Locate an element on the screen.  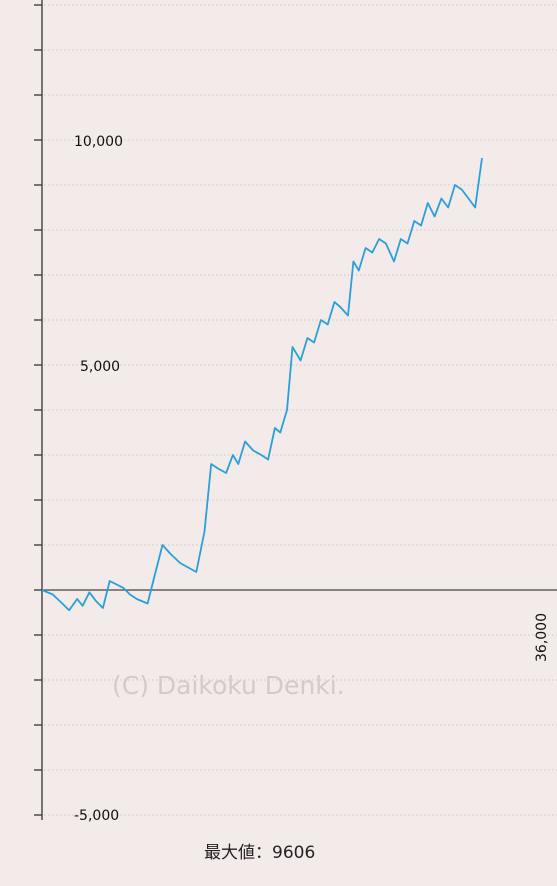
x-tick-label-36000: 36,000 is located at coordinates (542, 637).